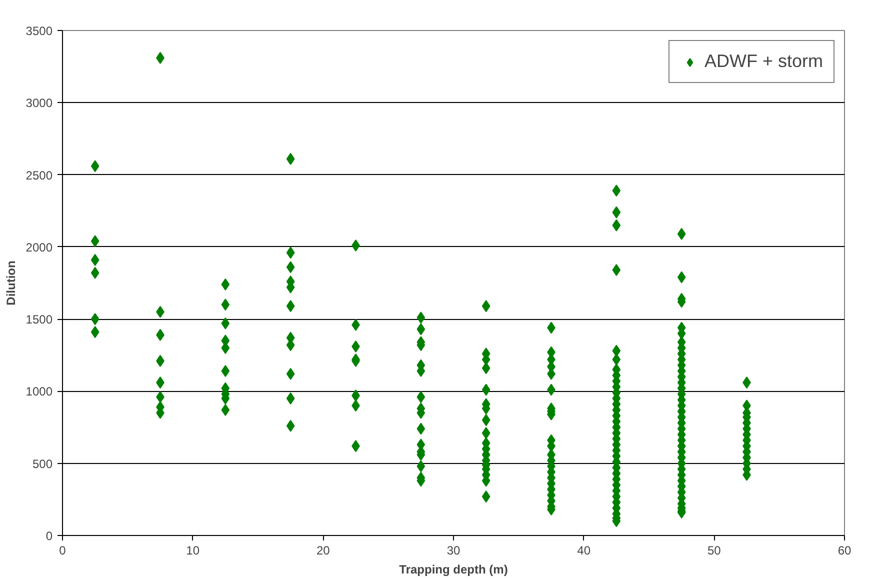  Describe the element at coordinates (323, 551) in the screenshot. I see `x-tick-label: 20` at that location.